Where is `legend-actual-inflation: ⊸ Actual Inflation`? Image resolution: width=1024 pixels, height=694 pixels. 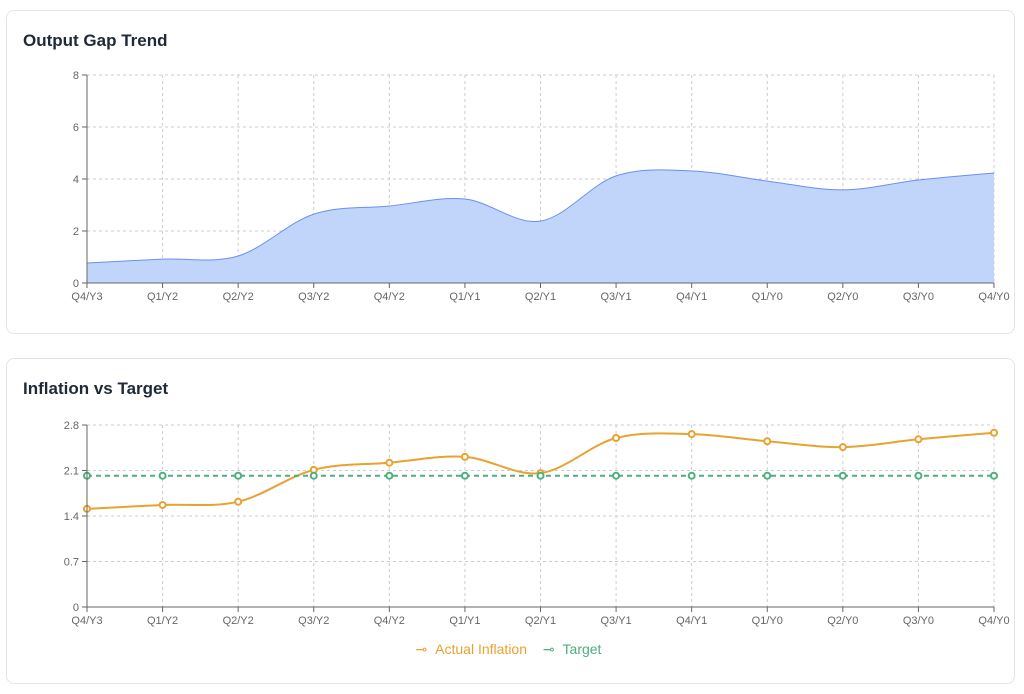
legend-actual-inflation: ⊸ Actual Inflation is located at coordinates (471, 649).